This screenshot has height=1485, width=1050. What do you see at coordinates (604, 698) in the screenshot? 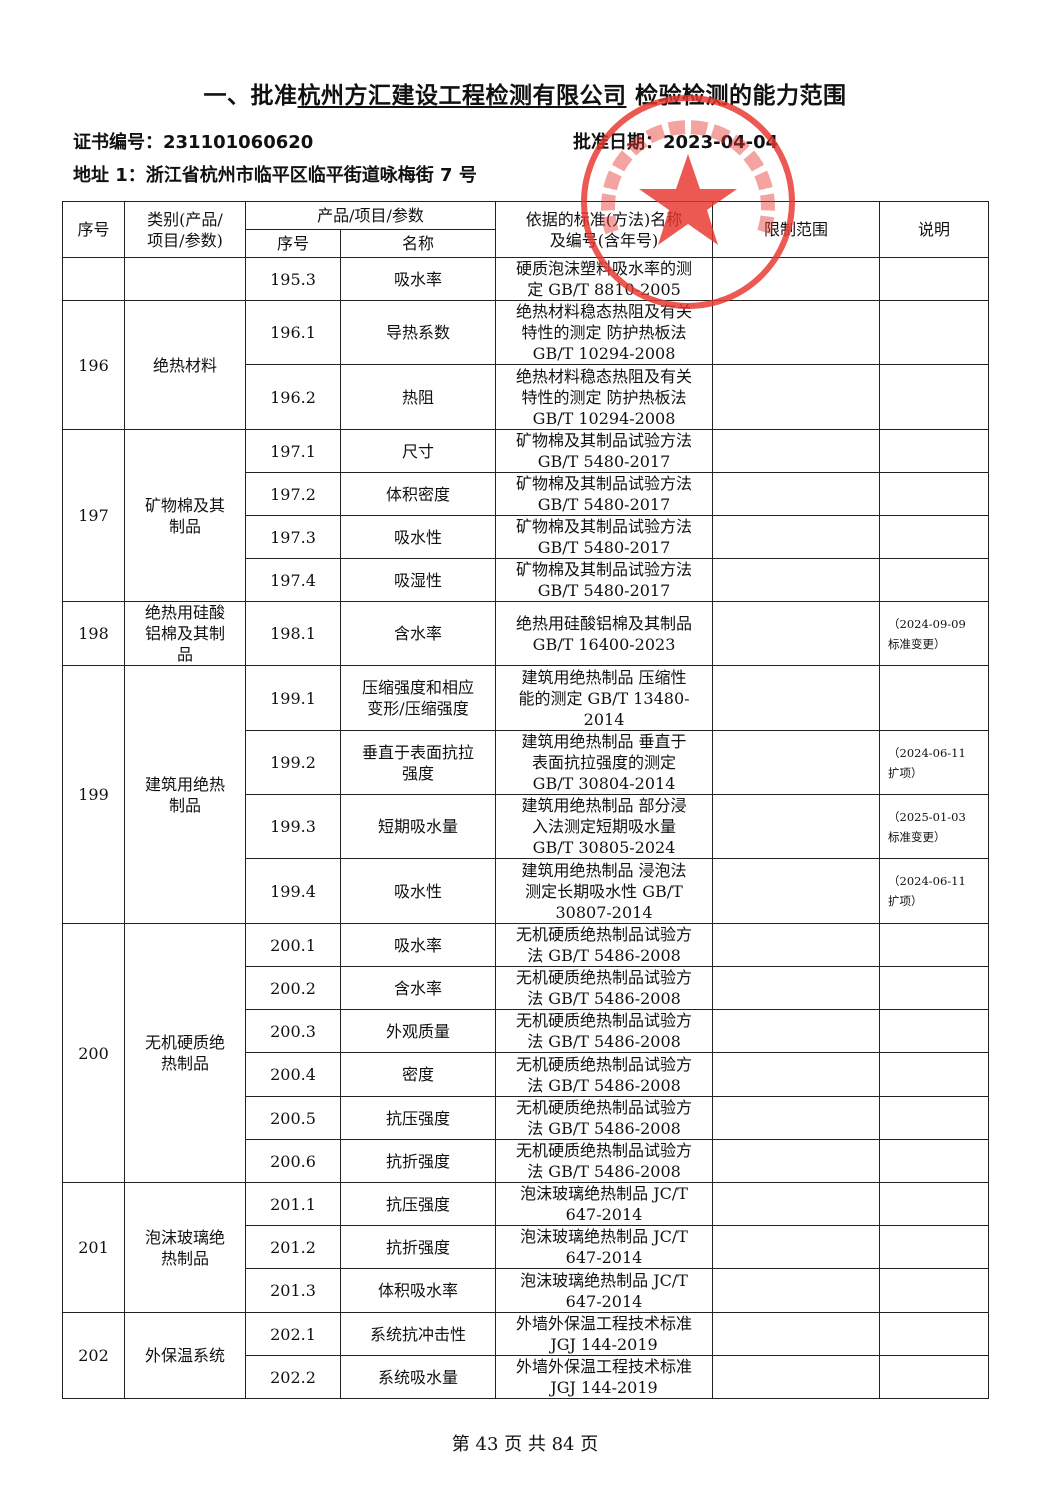
I see `item-standard: 建筑用绝热制品 压缩性 能的测定 GB/T 13480- 2014` at bounding box center [604, 698].